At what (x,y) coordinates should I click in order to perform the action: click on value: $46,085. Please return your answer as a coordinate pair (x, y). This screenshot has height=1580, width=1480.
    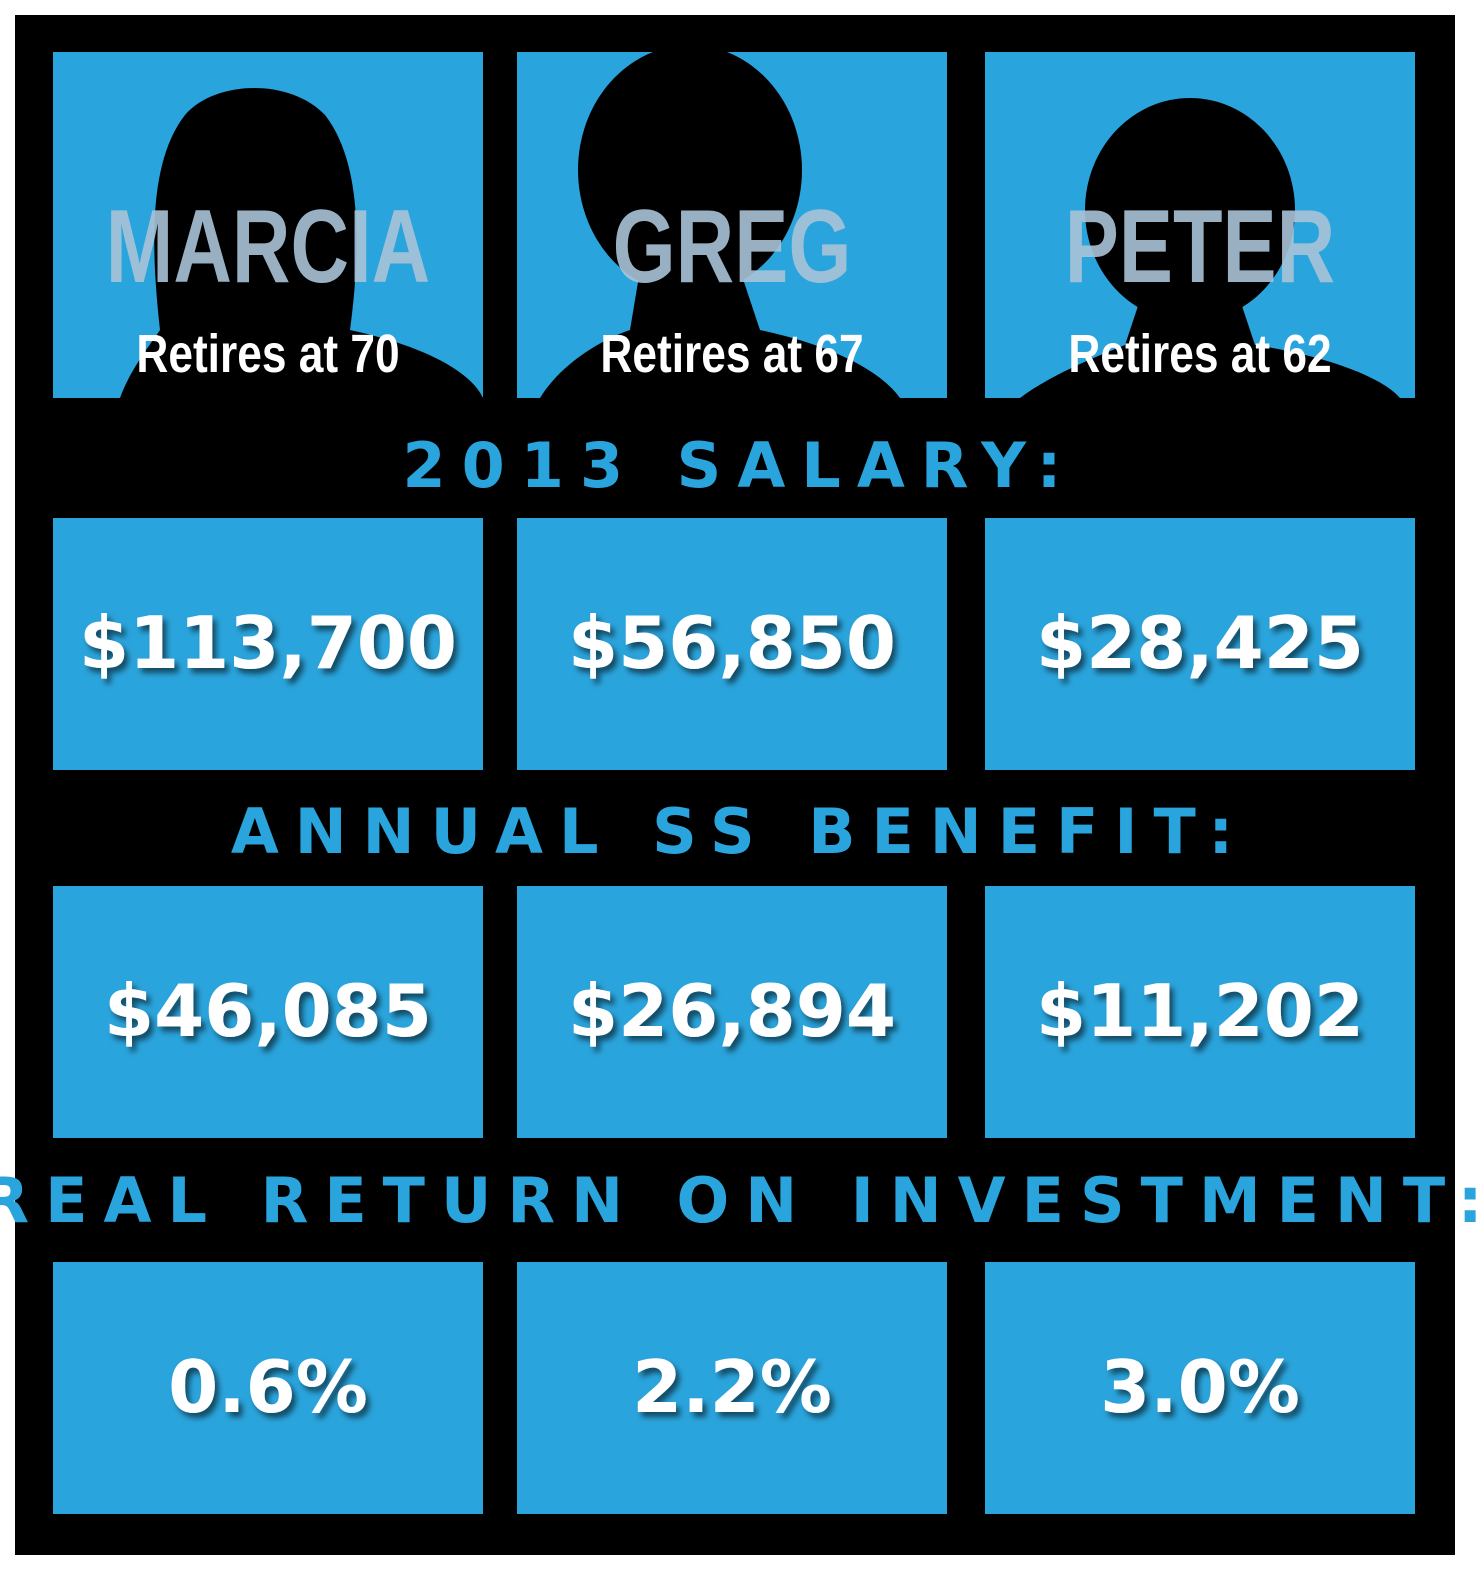
    Looking at the image, I should click on (268, 1011).